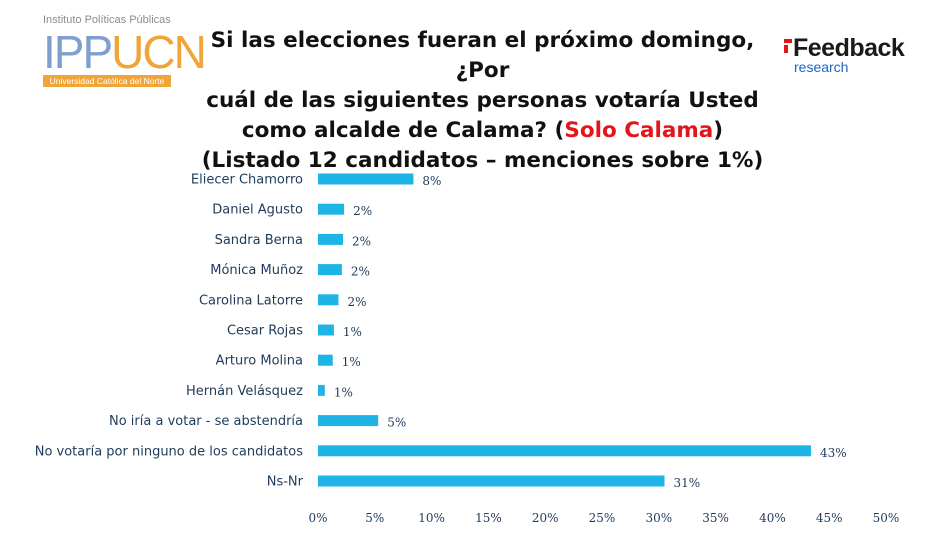  What do you see at coordinates (545, 518) in the screenshot?
I see `x-tick-label: 20%` at bounding box center [545, 518].